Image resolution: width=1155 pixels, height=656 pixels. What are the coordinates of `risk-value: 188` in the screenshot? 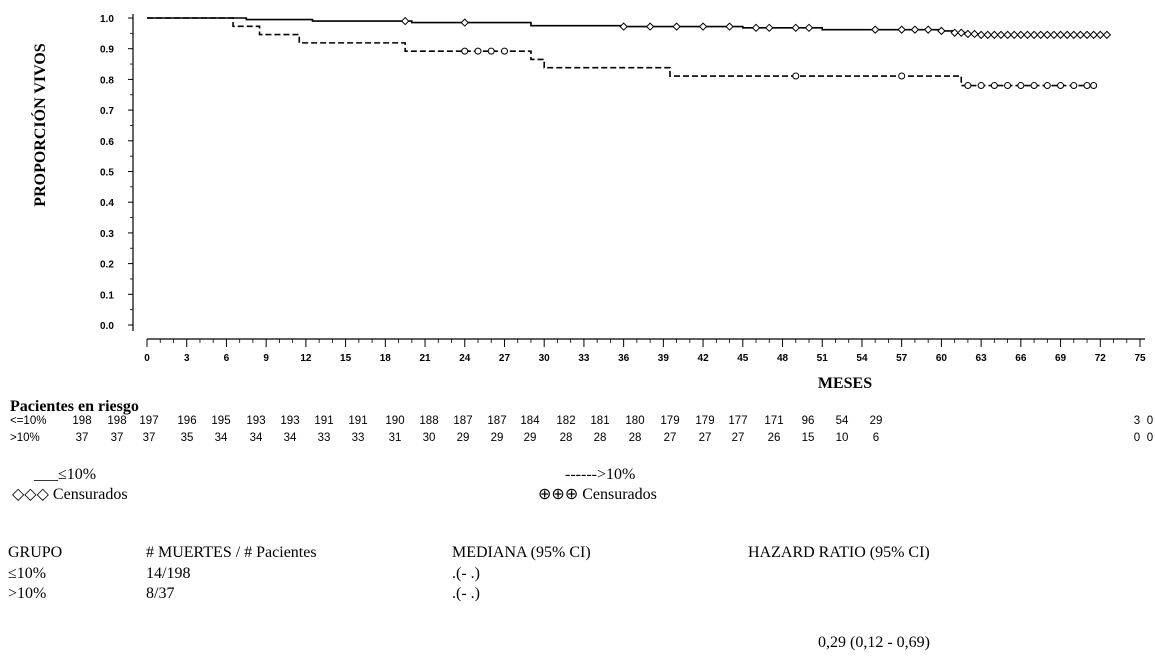 It's located at (429, 421).